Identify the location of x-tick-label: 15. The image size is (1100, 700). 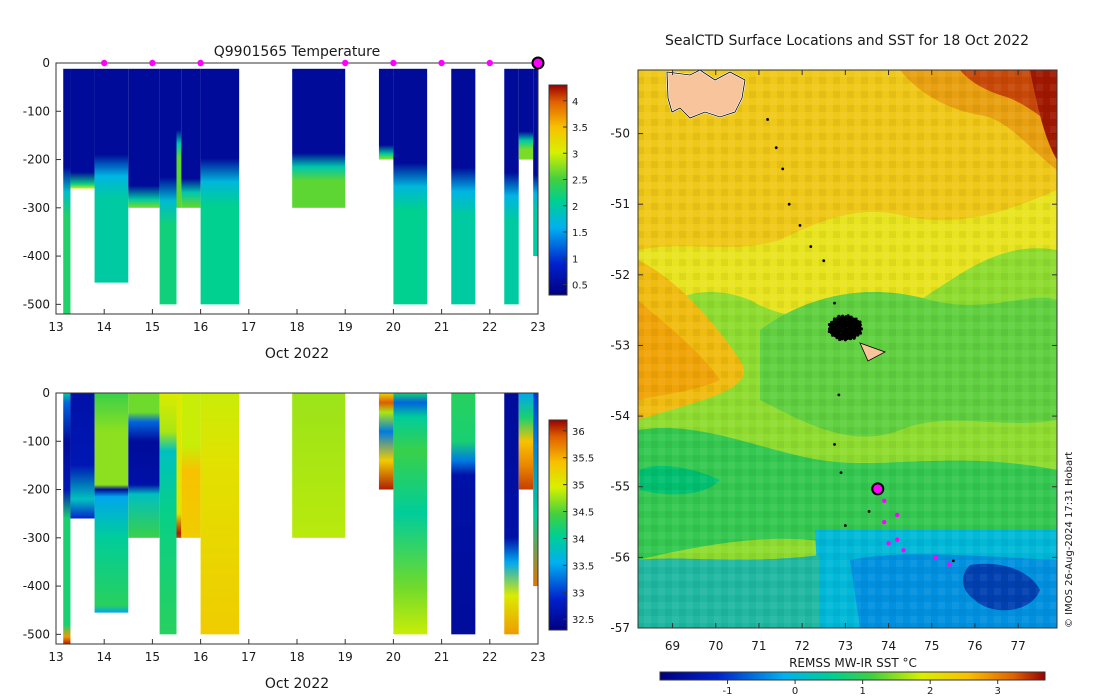
(152, 327).